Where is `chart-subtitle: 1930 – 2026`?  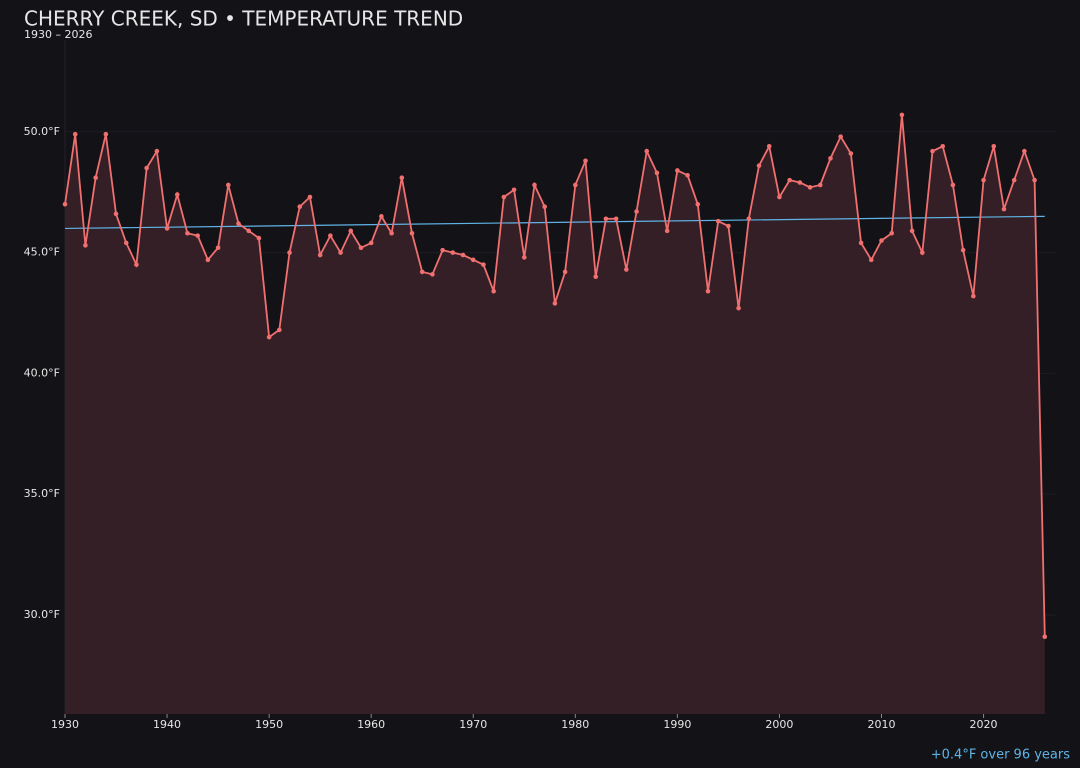
chart-subtitle: 1930 – 2026 is located at coordinates (58, 34).